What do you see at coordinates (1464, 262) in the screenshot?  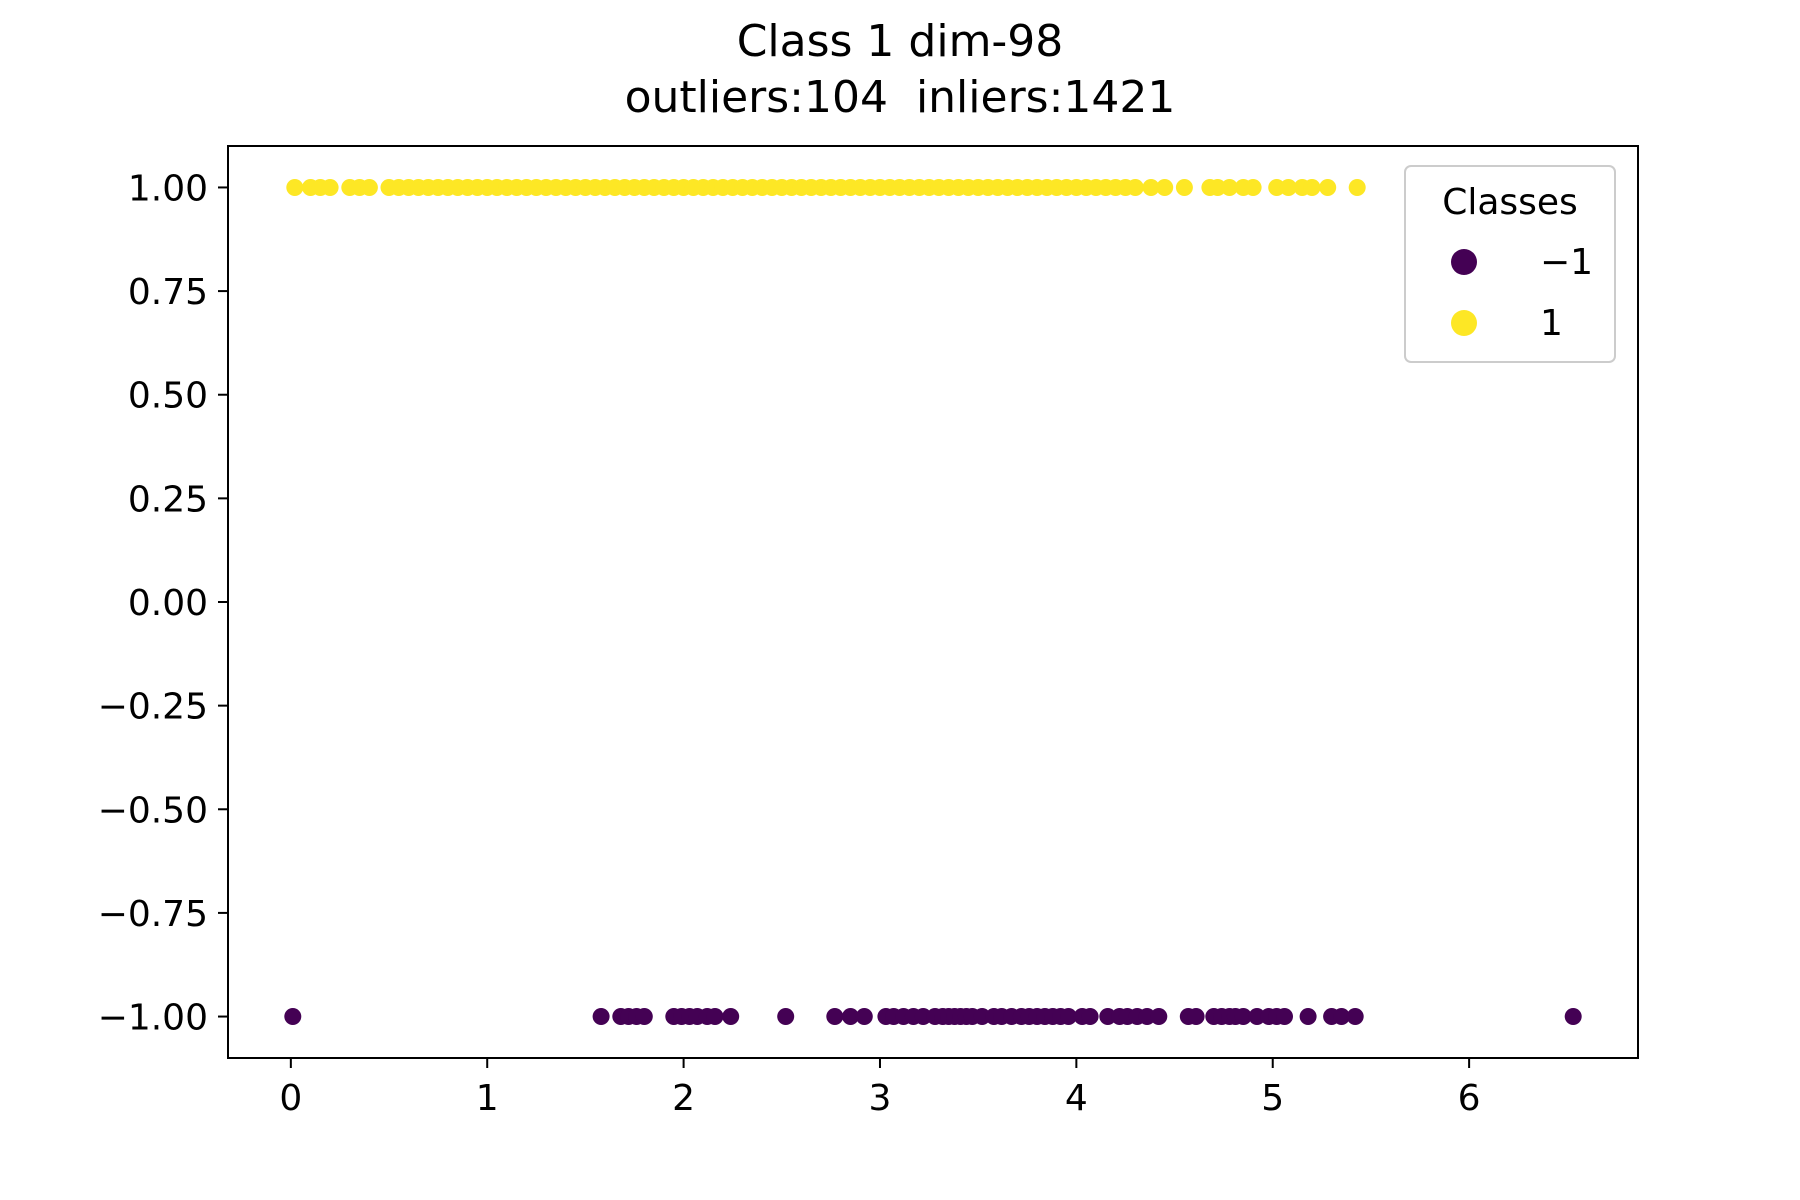 I see `legend-marker-minus-one` at bounding box center [1464, 262].